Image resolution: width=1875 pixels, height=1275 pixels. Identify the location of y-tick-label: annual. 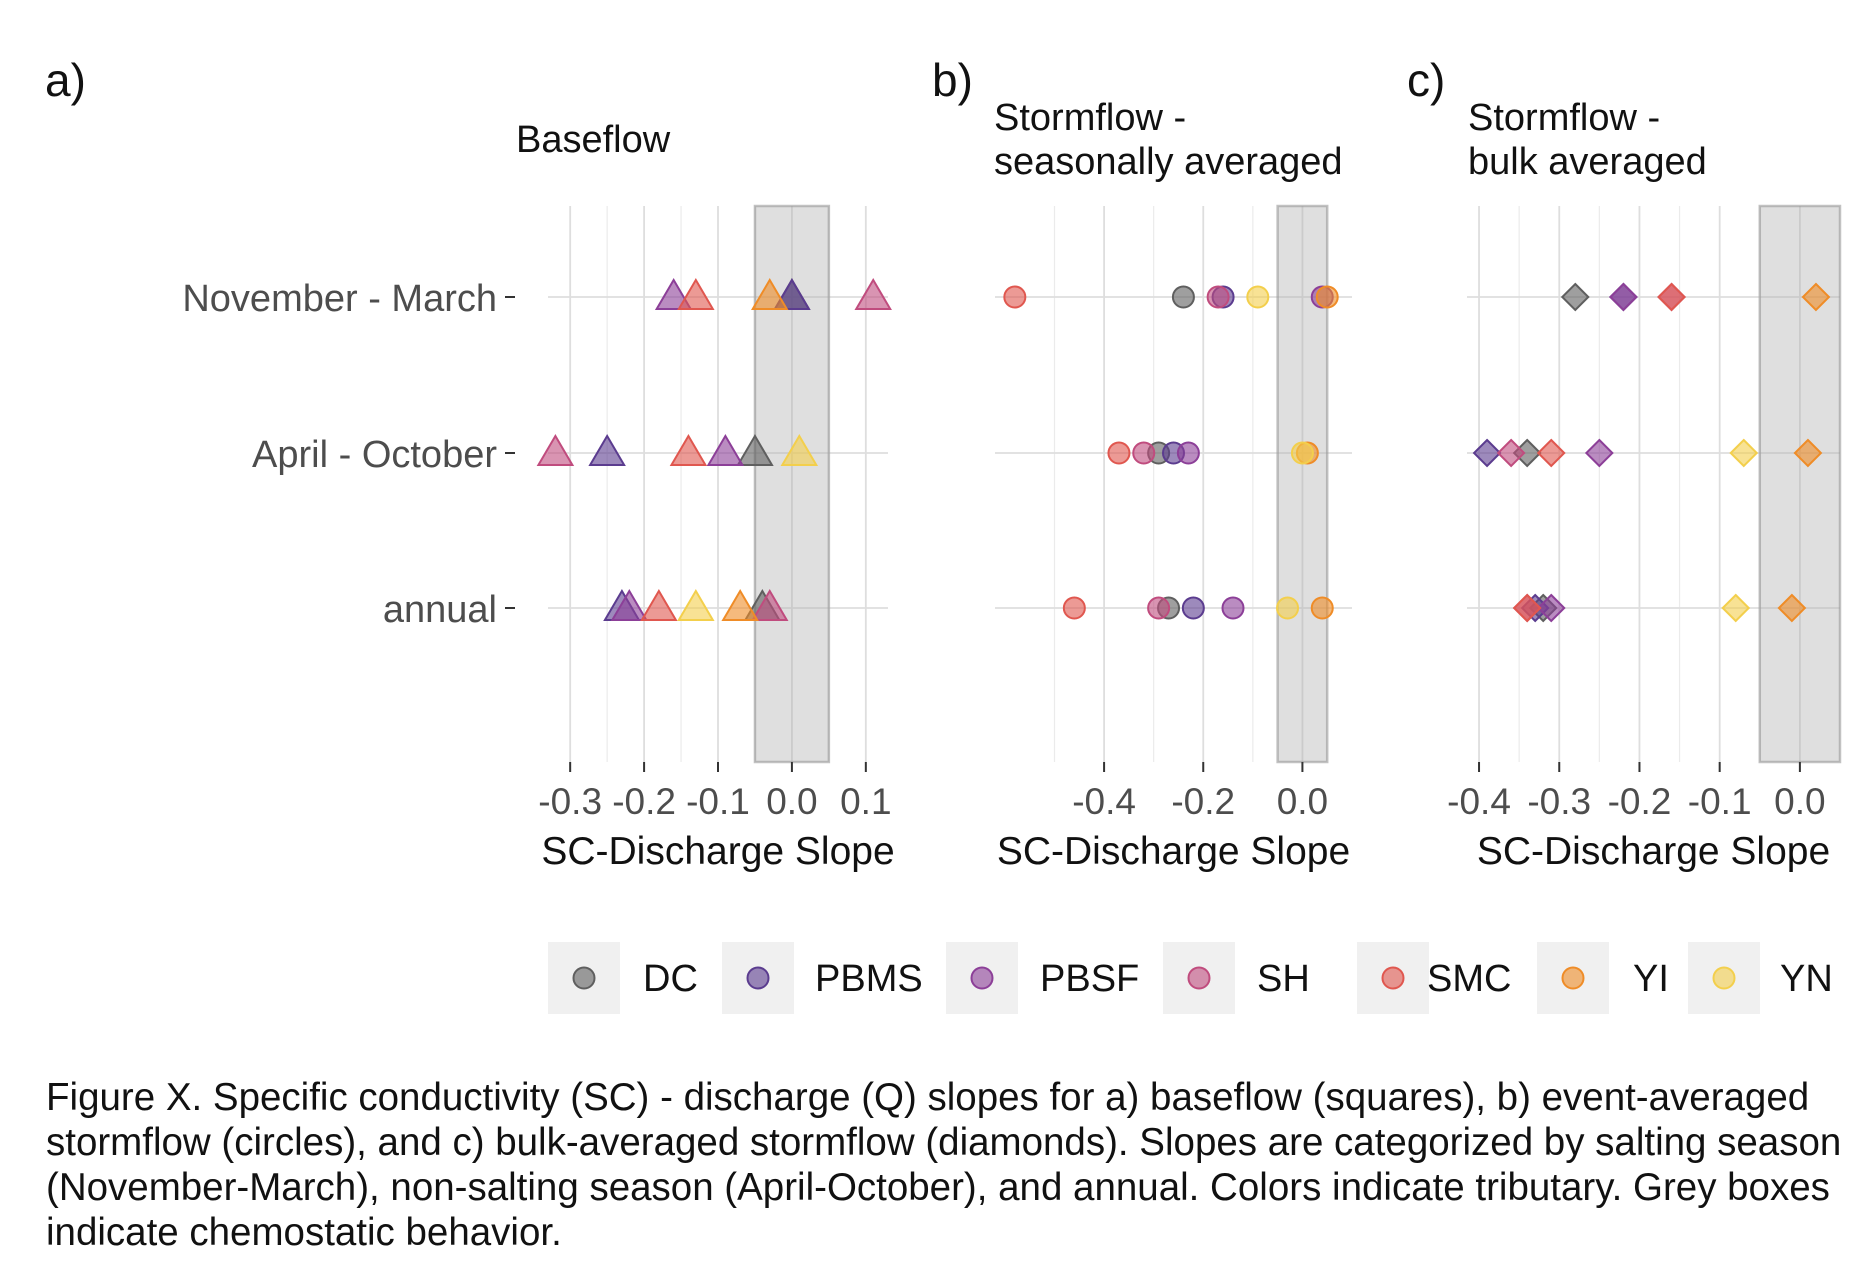
(440, 610).